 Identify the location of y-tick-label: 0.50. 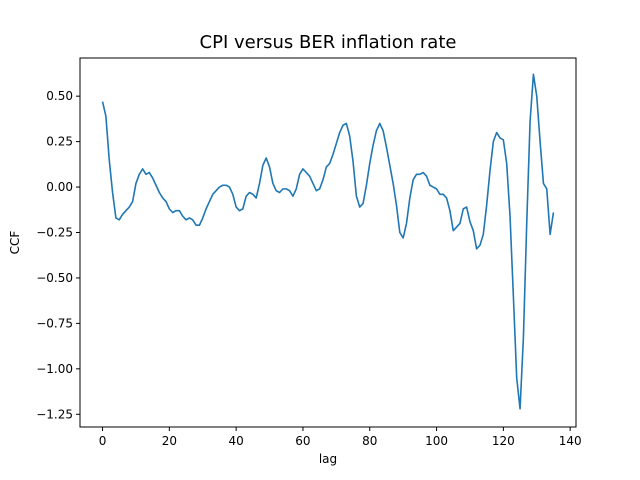
(59, 96).